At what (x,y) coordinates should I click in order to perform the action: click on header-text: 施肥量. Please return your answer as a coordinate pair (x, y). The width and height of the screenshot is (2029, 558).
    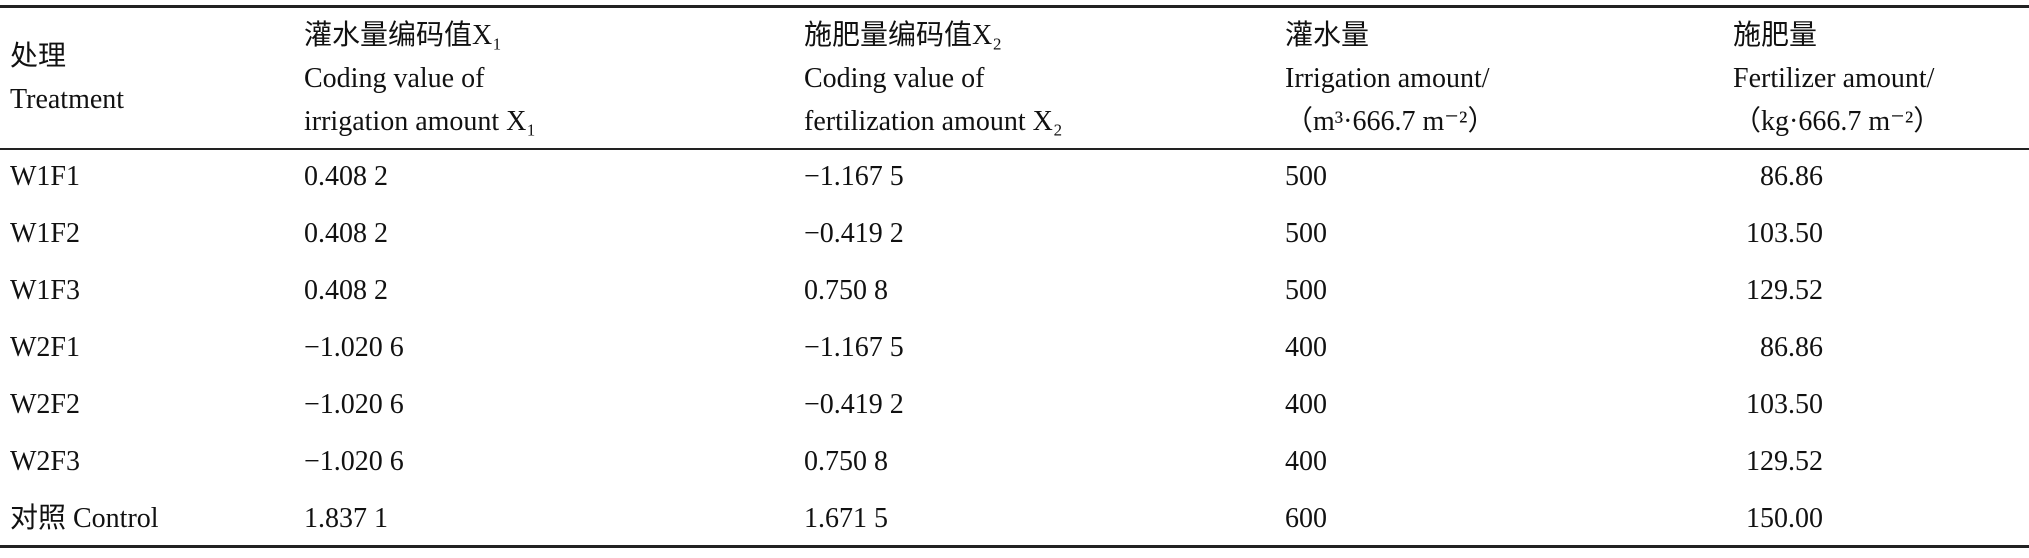
    Looking at the image, I should click on (1775, 35).